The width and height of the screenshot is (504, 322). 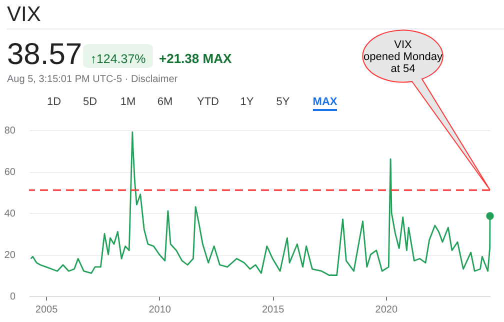 What do you see at coordinates (325, 102) in the screenshot?
I see `text: MAX` at bounding box center [325, 102].